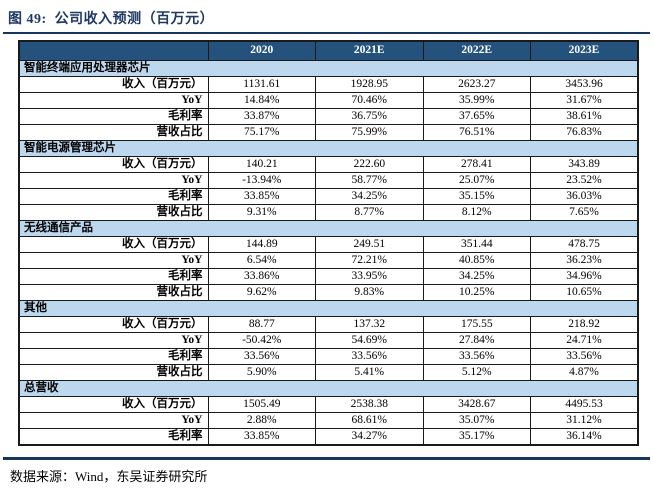 The width and height of the screenshot is (653, 494). I want to click on cell-value: 8.77%, so click(369, 212).